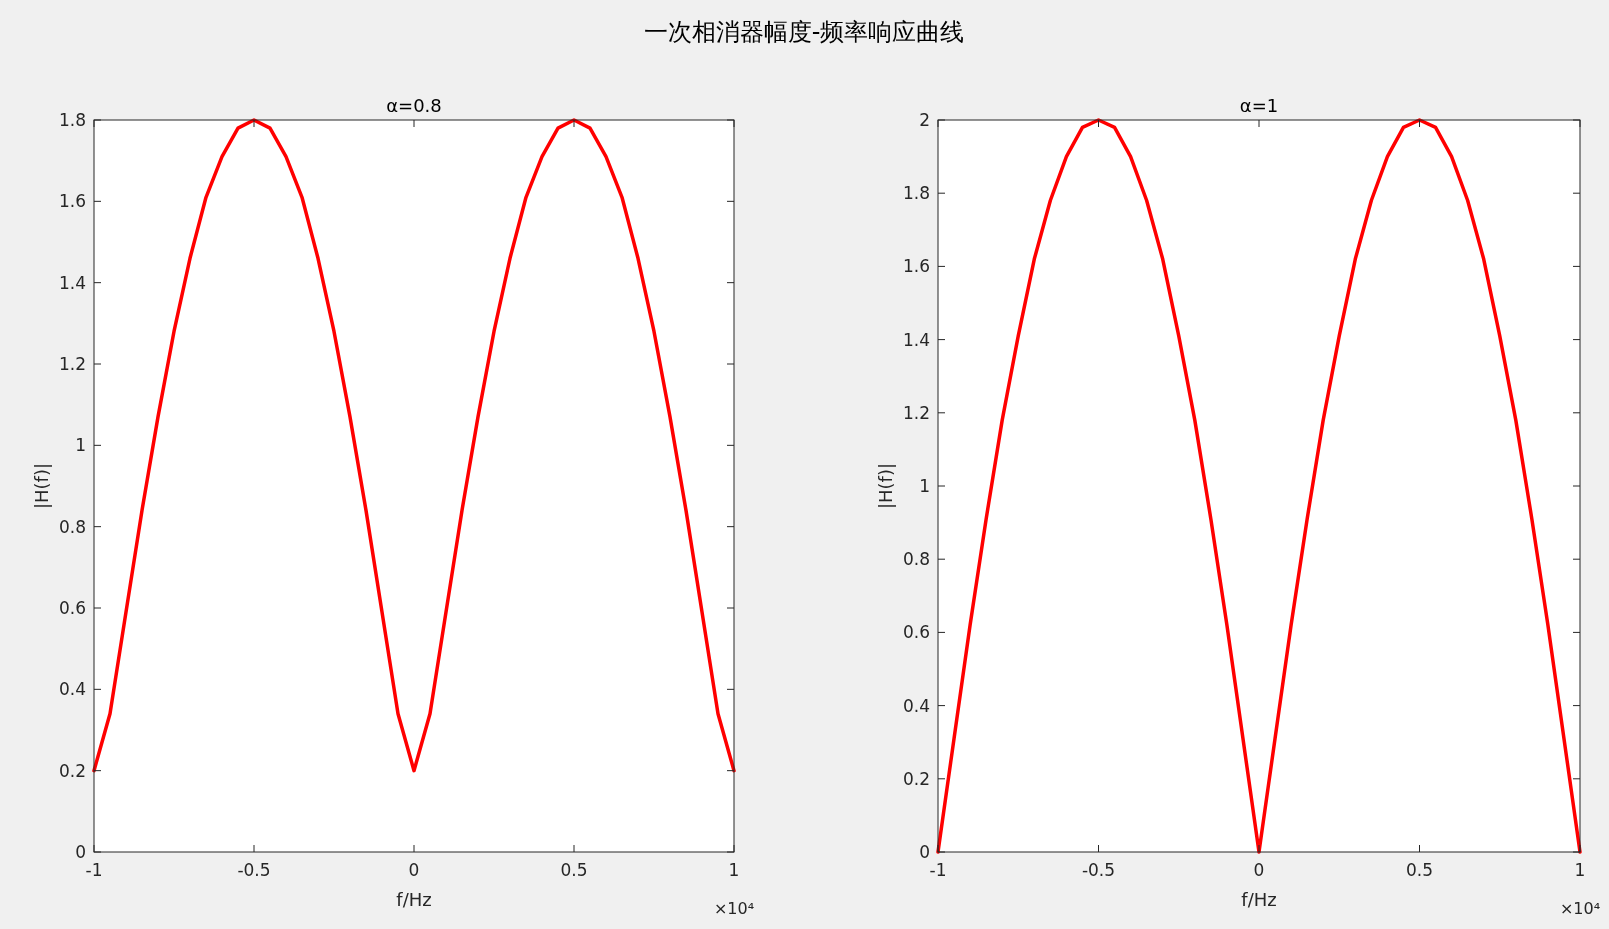 Image resolution: width=1609 pixels, height=929 pixels. Describe the element at coordinates (414, 105) in the screenshot. I see `chart-title: α=0.8` at that location.